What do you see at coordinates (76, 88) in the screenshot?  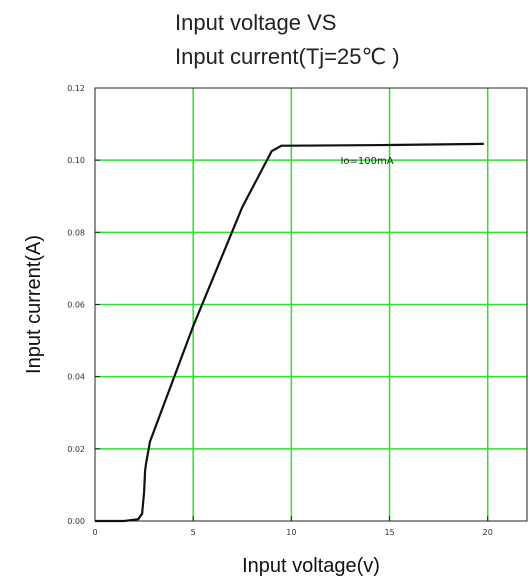 I see `y-tick-label: 0.12` at bounding box center [76, 88].